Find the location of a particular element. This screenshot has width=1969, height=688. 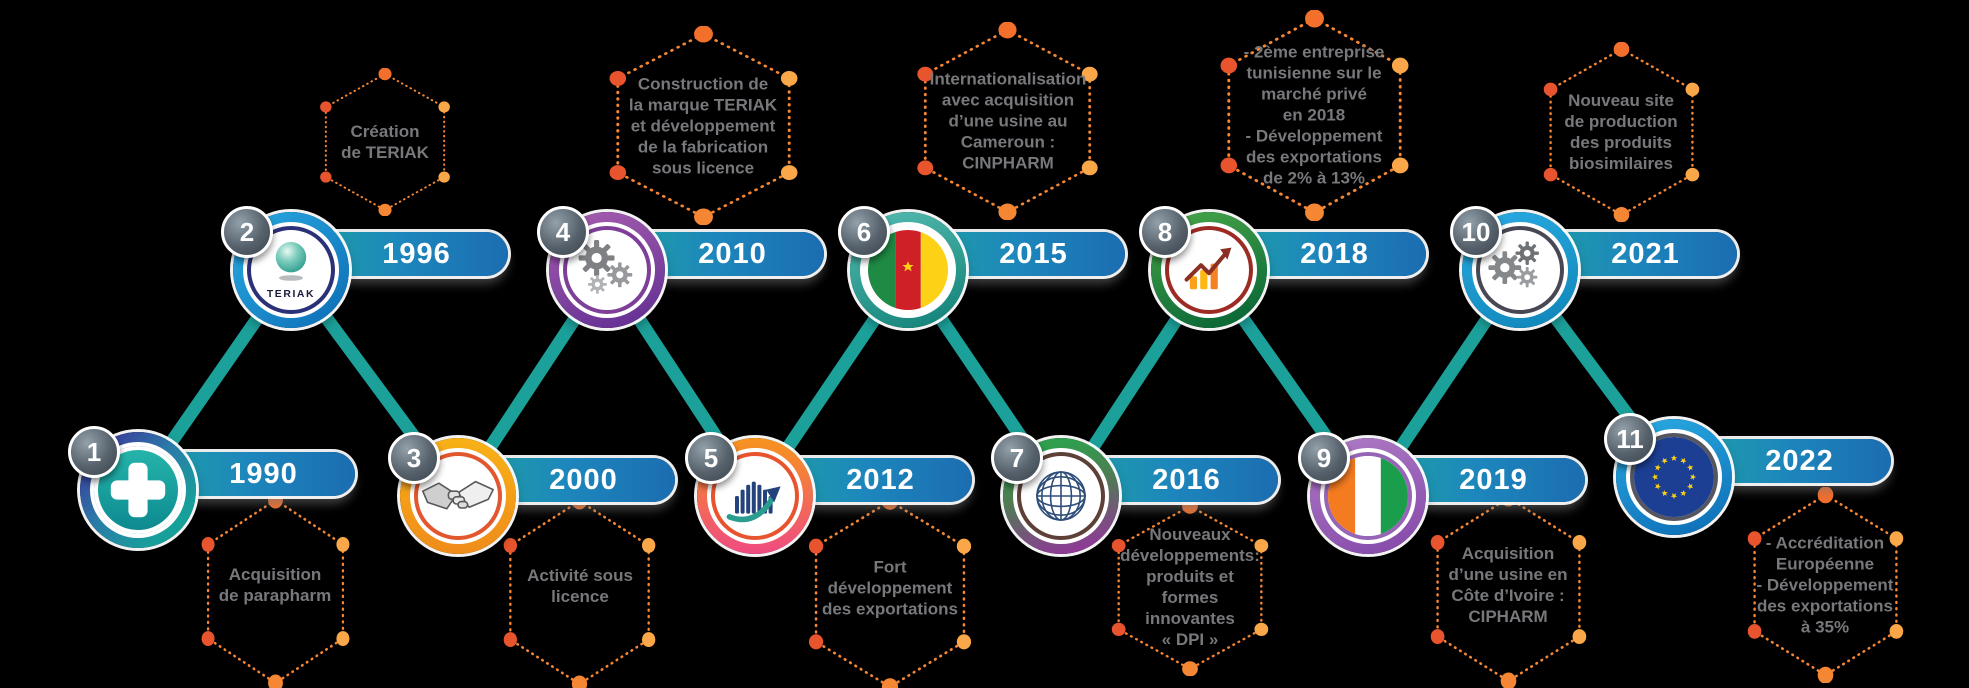

milestone-number-badge: 10 is located at coordinates (1476, 232).